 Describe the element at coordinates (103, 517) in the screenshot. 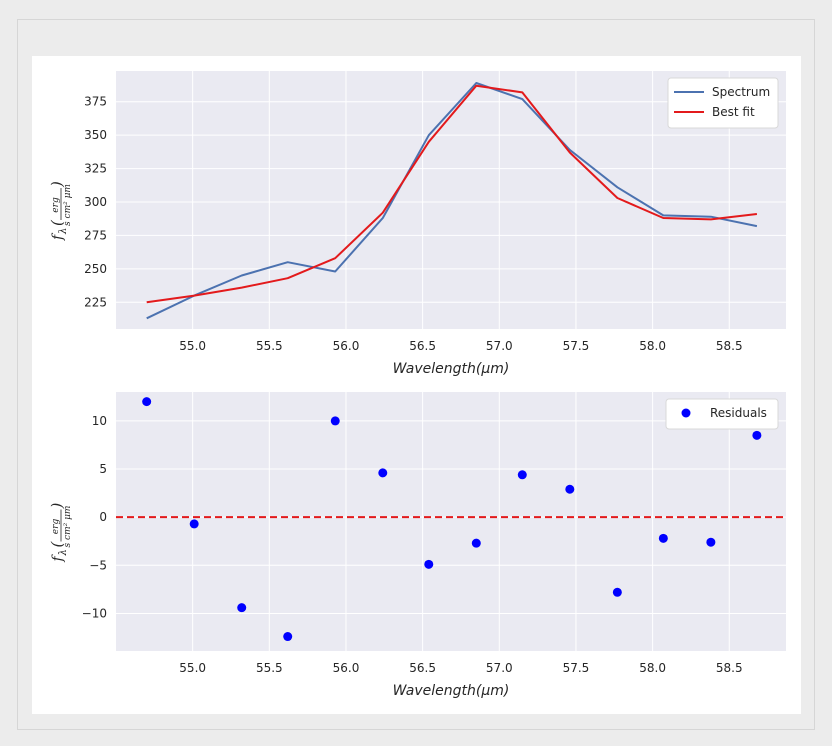

I see `y-tick-label: 0` at that location.